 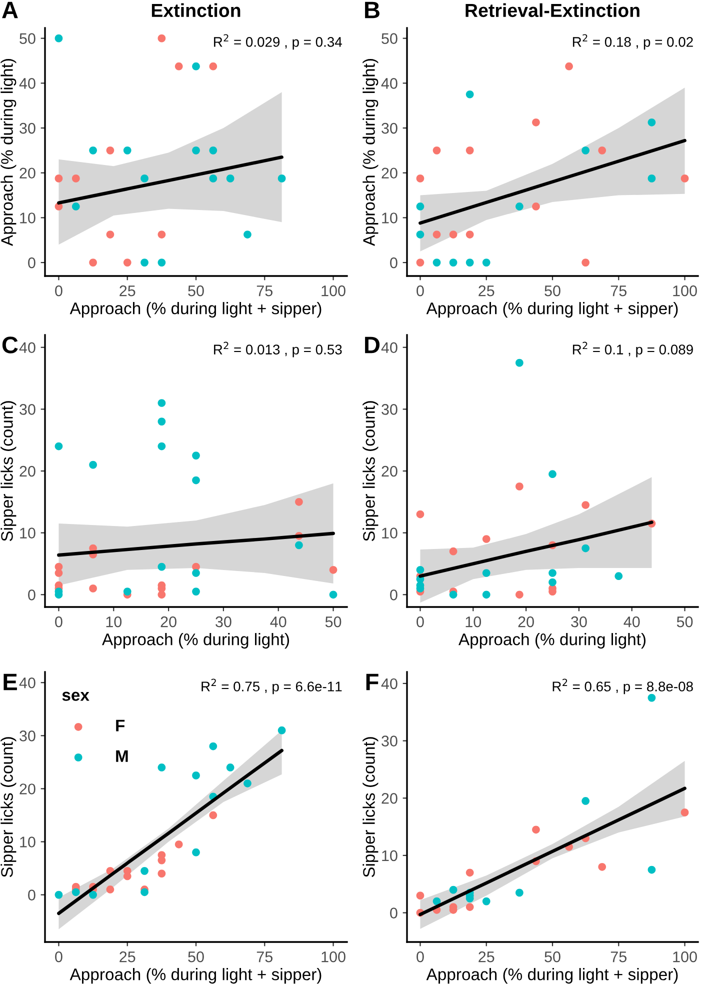 What do you see at coordinates (196, 10) in the screenshot?
I see `chart-title: Extinction` at bounding box center [196, 10].